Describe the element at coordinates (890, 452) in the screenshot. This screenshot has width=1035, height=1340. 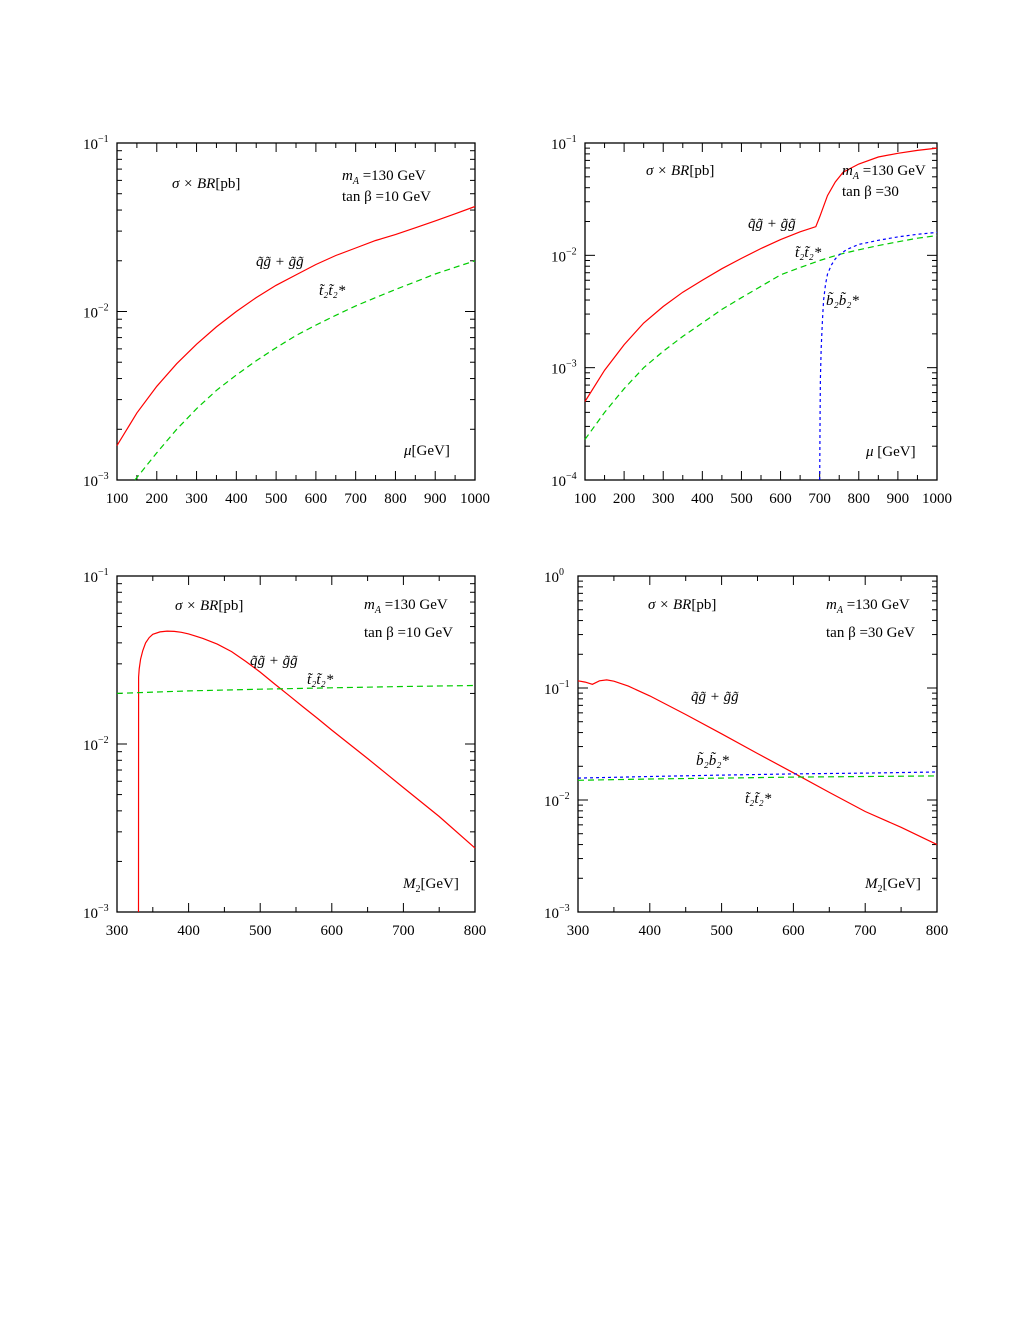
I see `x-axis-label: μ [GeV]` at that location.